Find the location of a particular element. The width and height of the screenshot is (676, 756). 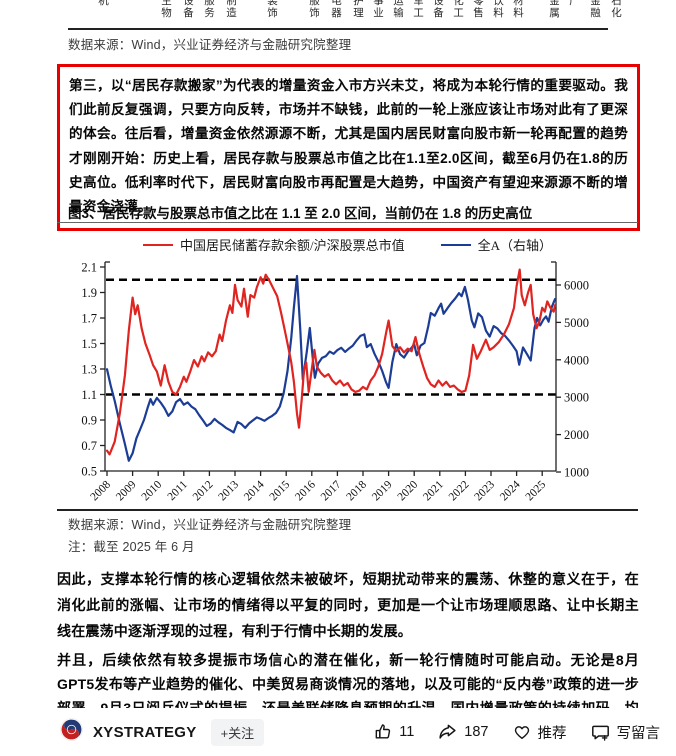

svg-text: 2012 is located at coordinates (203, 490).